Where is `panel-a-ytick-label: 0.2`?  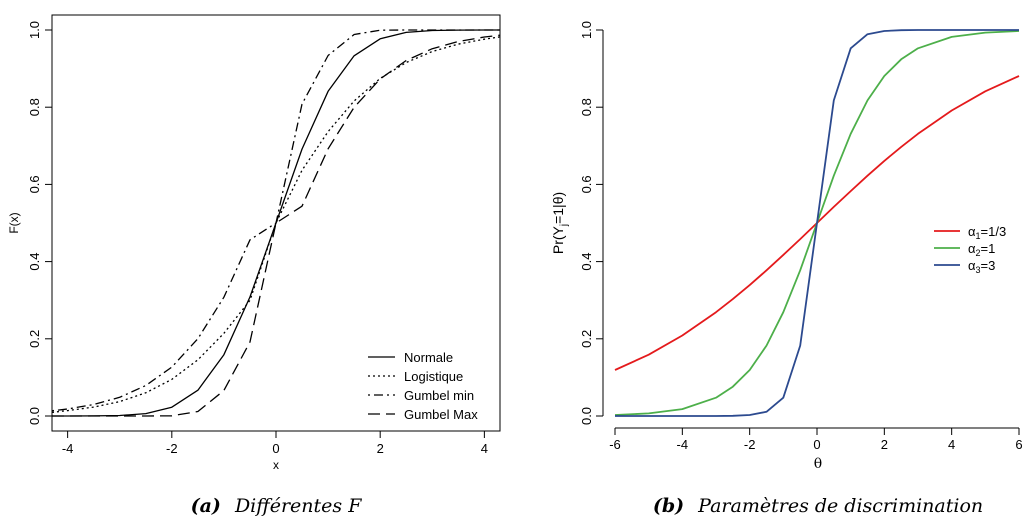
panel-a-ytick-label: 0.2 is located at coordinates (34, 339).